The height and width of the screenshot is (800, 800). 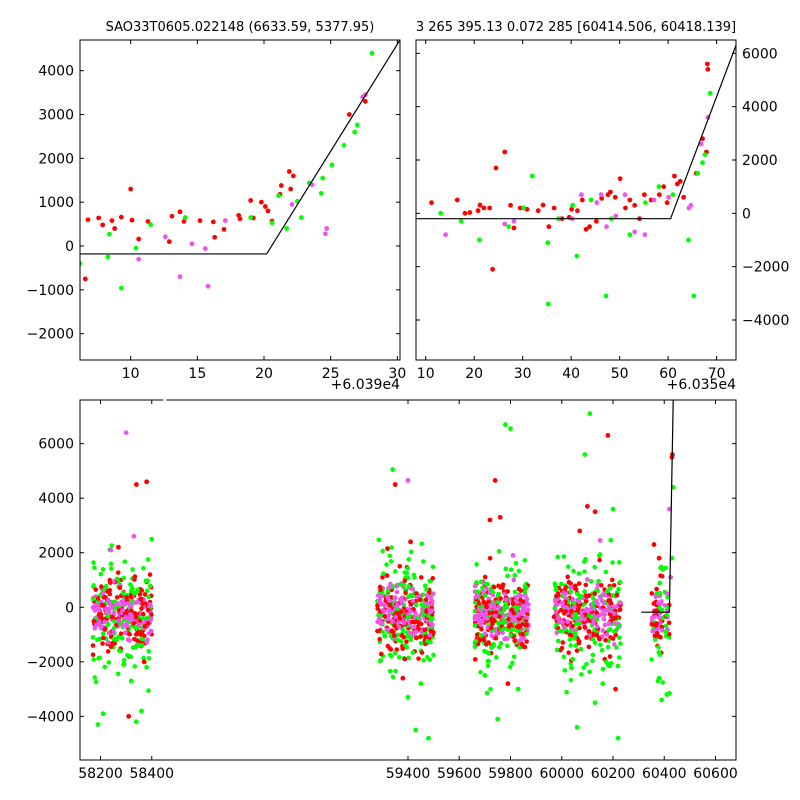 I want to click on x-tick-label: 40, so click(x=571, y=374).